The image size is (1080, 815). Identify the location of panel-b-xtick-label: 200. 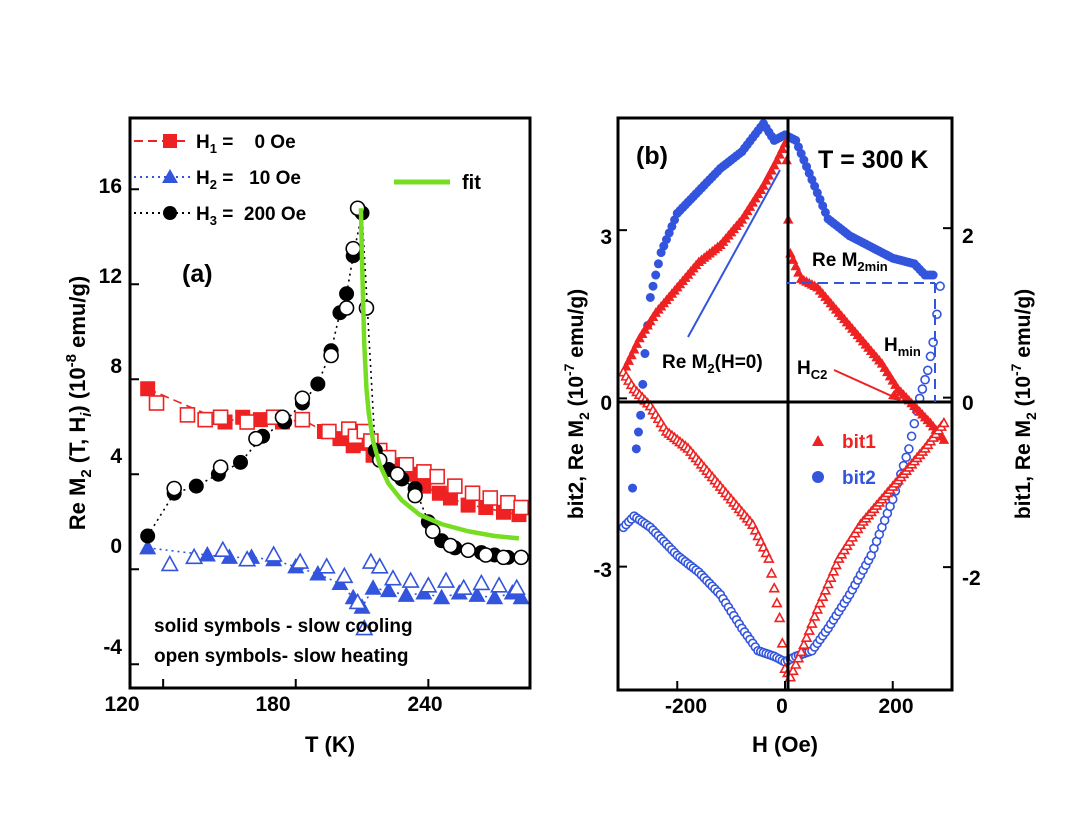
(895, 706).